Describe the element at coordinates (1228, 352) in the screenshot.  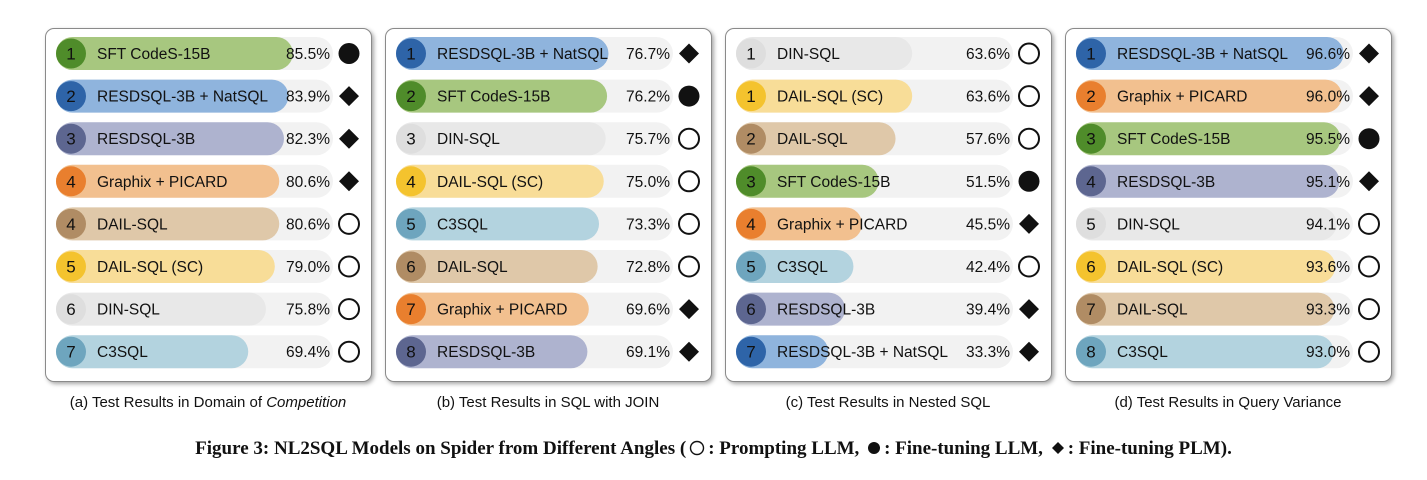
I see `bar-row-d-8: 8 C3SQL 93.0%` at that location.